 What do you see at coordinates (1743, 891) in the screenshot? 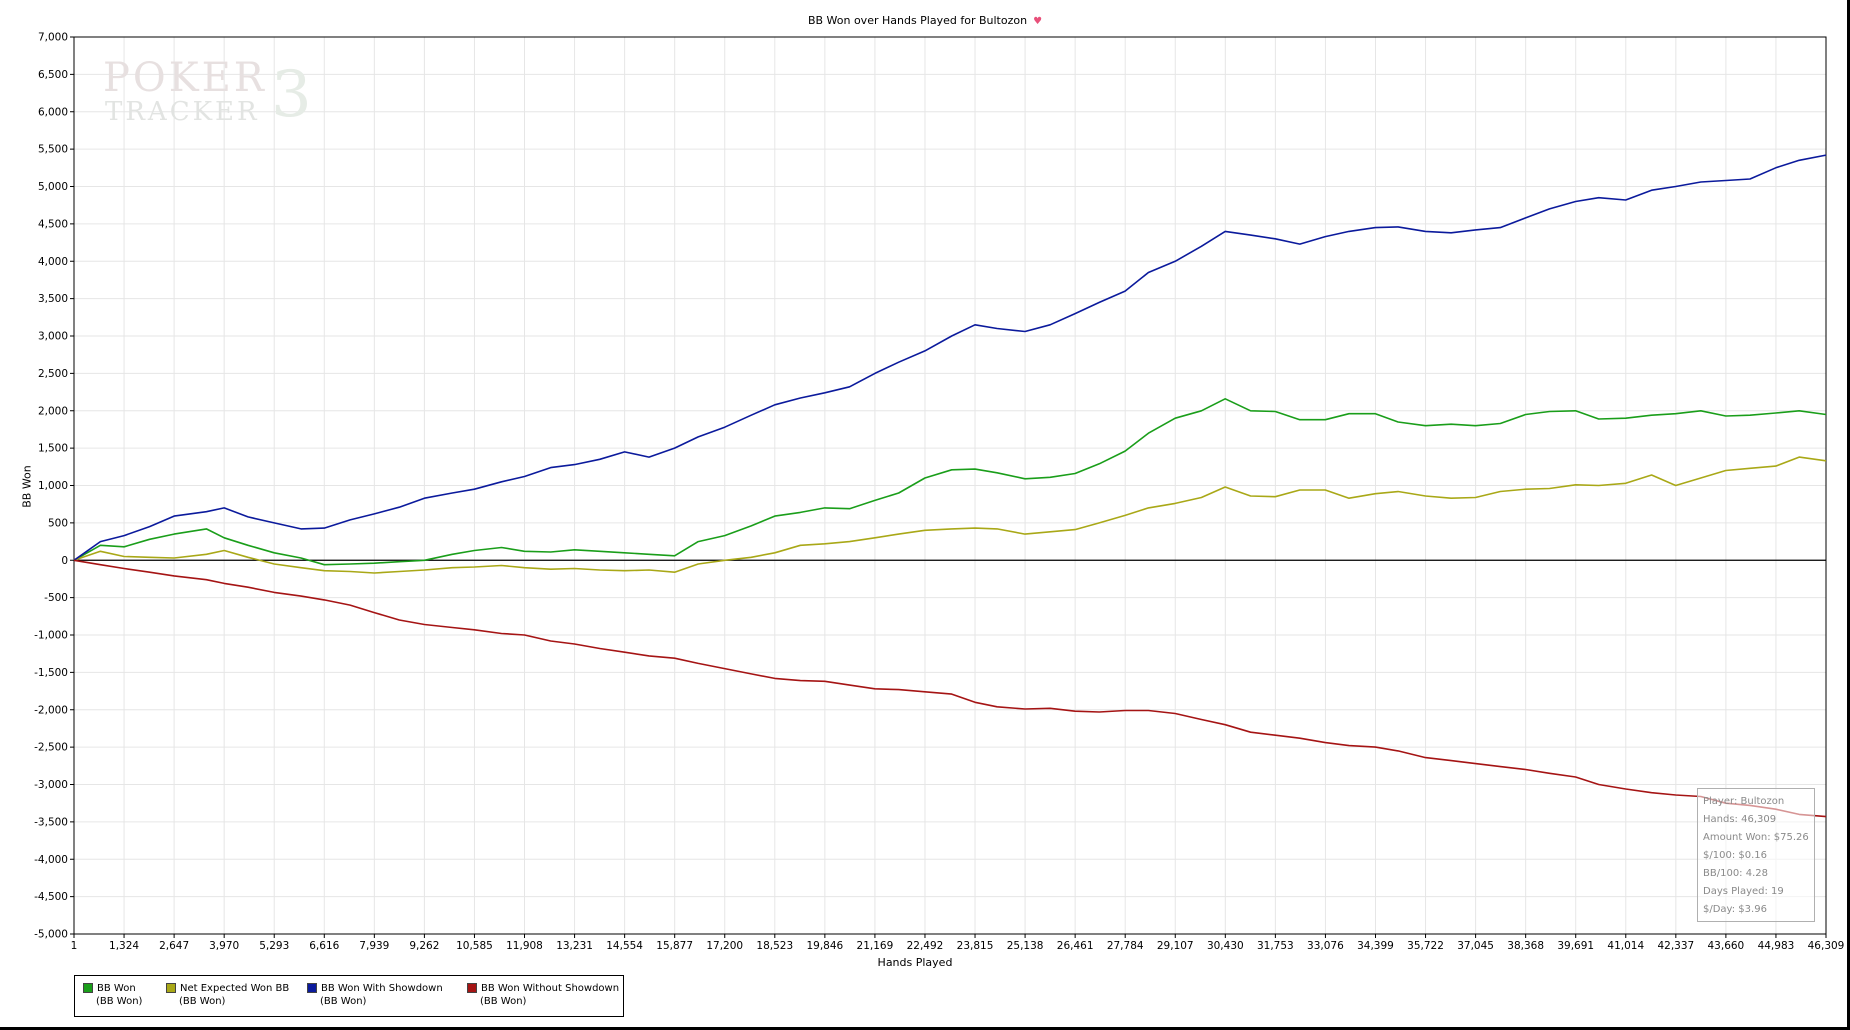
I see `tooltip-days-played: Days Played: 19` at bounding box center [1743, 891].